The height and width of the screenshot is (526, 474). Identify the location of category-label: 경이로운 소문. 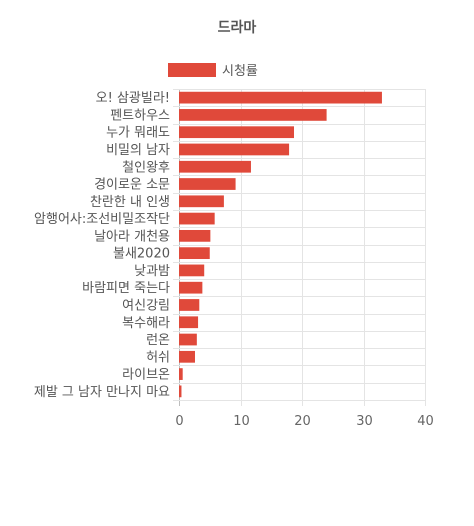
(132, 185).